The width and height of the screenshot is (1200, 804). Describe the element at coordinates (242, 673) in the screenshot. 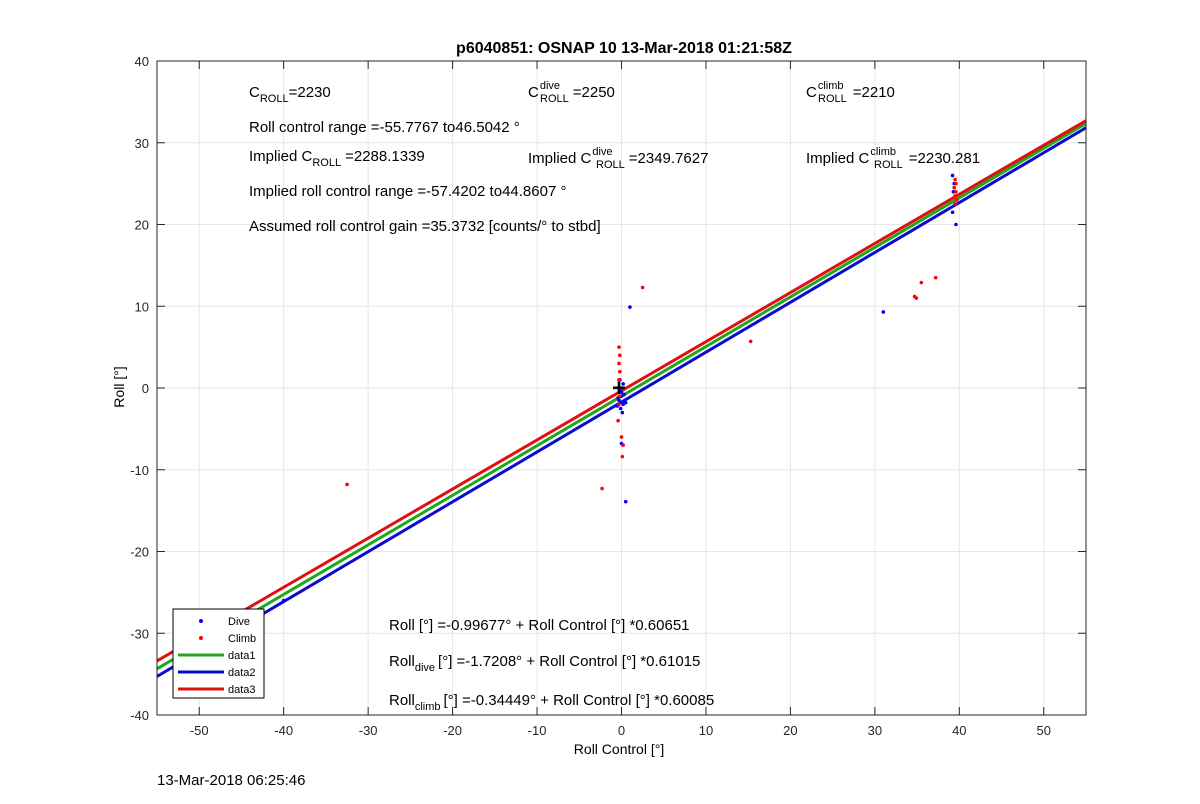

I see `legend-label-data2: data2` at that location.